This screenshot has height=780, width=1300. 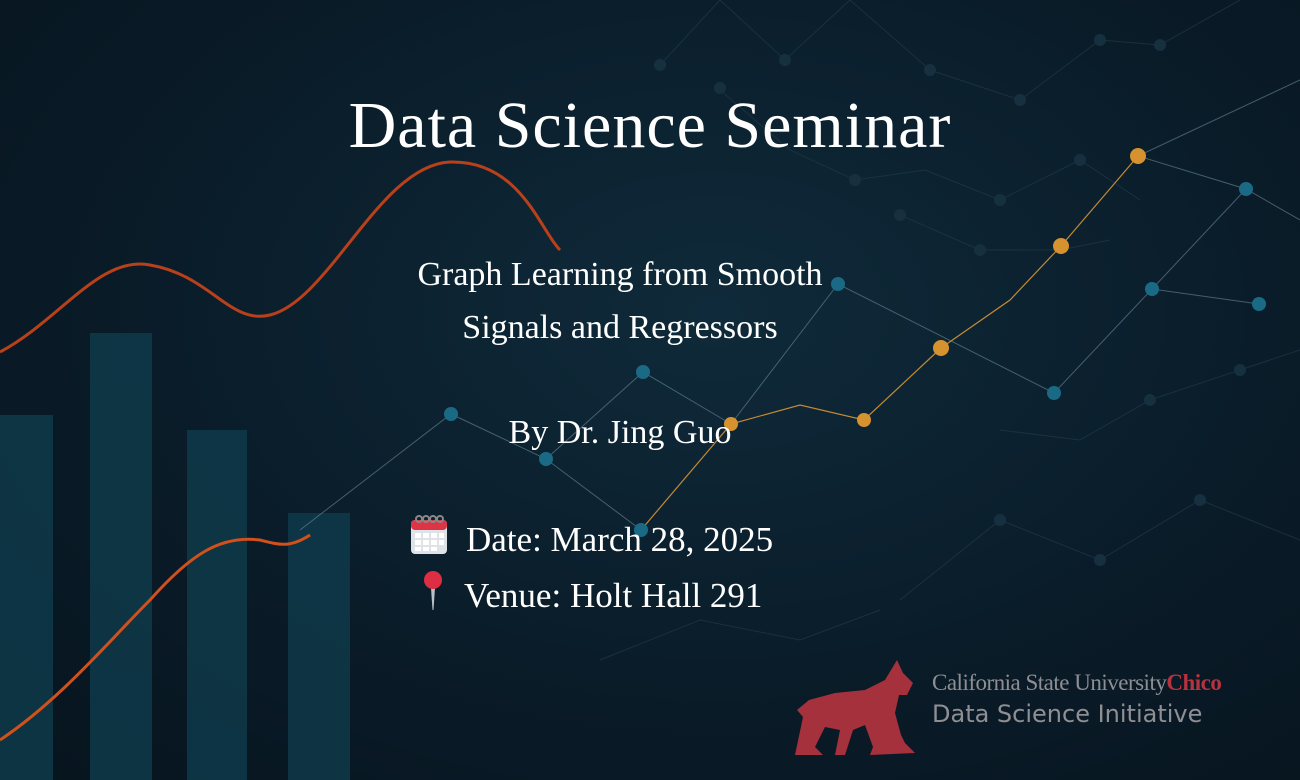 I want to click on seminar-title: Data Science Seminar, so click(x=650, y=125).